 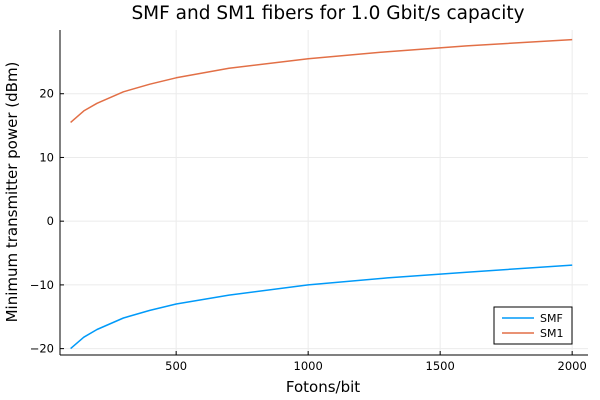 What do you see at coordinates (440, 366) in the screenshot?
I see `x-tick-label: 1500` at bounding box center [440, 366].